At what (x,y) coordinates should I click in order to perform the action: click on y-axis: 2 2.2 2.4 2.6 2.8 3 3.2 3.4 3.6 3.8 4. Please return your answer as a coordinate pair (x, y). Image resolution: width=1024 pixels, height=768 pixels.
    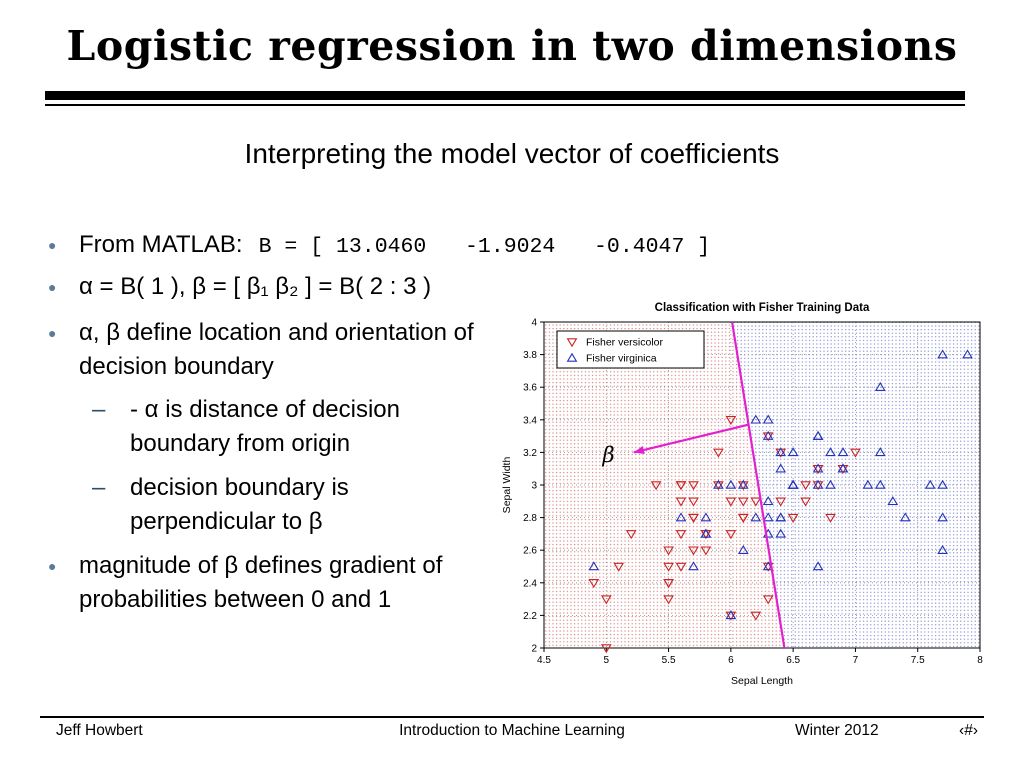
    Looking at the image, I should click on (533, 486).